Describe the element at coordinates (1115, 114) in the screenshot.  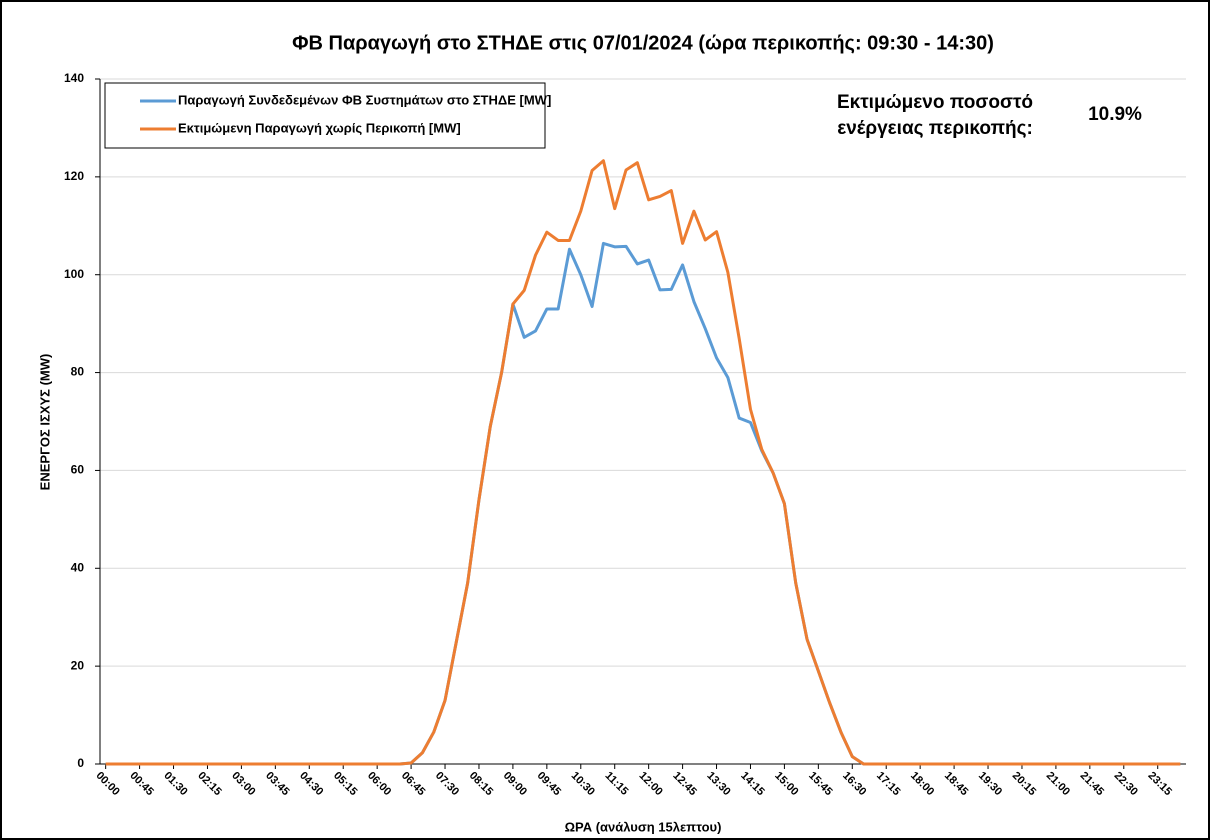
I see `annotation-value: 10.9%` at that location.